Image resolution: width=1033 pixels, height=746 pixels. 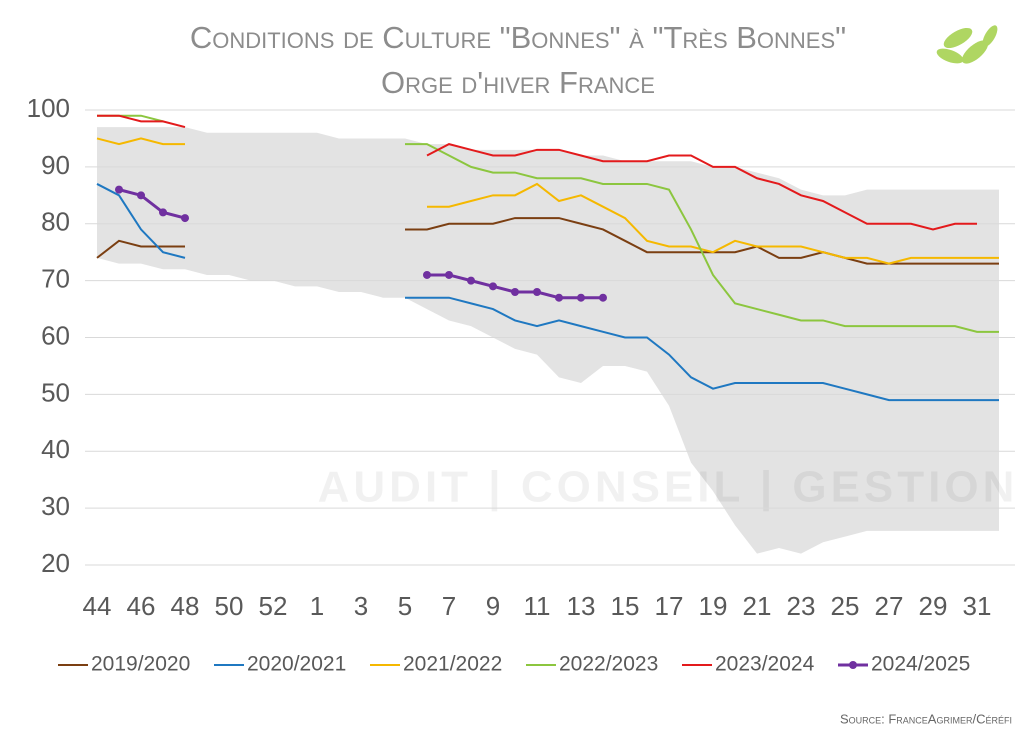 I want to click on x-tick-label: 21, so click(x=757, y=606).